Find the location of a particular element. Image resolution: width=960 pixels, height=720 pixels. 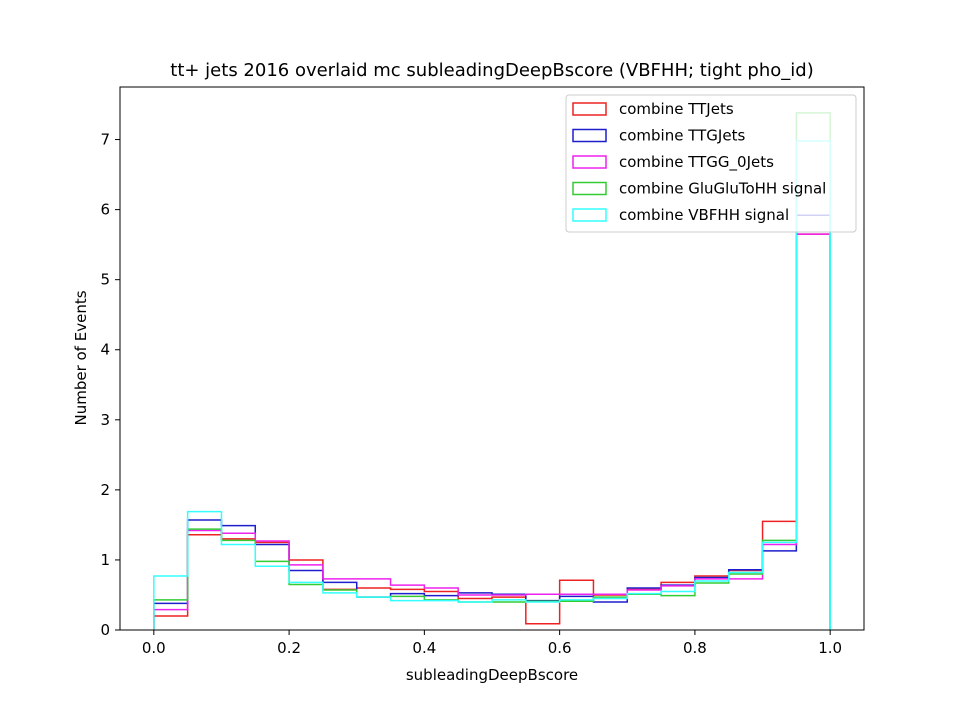

x-tick-label: 0.2 is located at coordinates (289, 648).